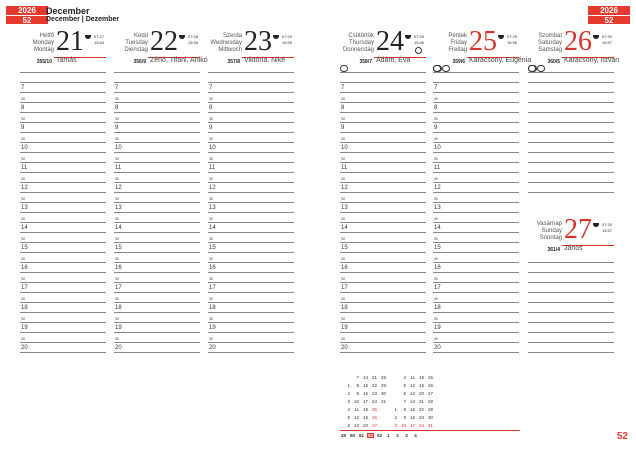 This screenshot has height=450, width=636. Describe the element at coordinates (404, 385) in the screenshot. I see `mini-calendar-day: 5` at that location.